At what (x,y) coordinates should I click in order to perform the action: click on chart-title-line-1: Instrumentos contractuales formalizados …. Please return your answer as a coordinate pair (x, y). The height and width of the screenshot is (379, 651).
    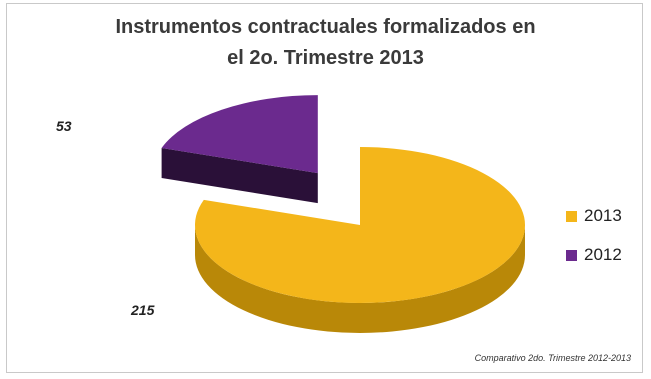
    Looking at the image, I should click on (325, 27).